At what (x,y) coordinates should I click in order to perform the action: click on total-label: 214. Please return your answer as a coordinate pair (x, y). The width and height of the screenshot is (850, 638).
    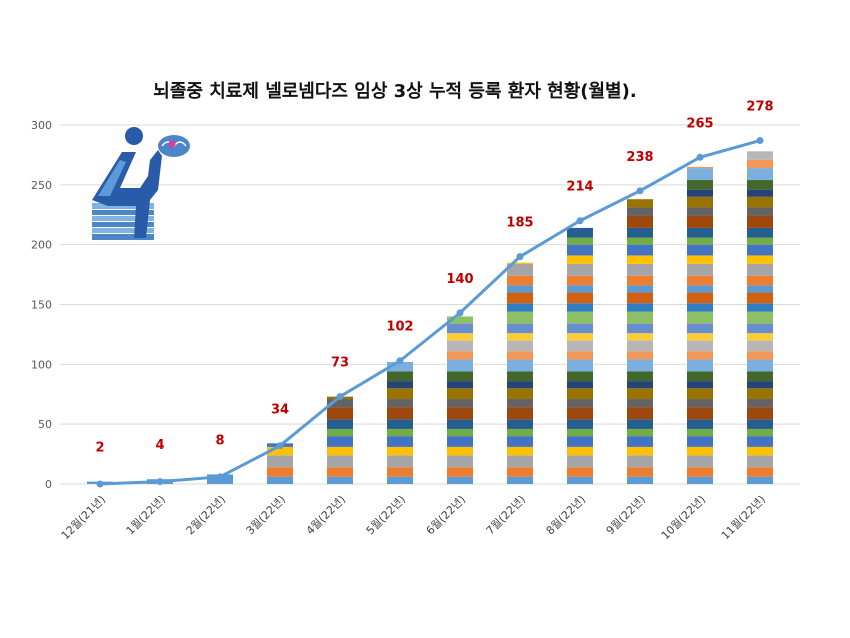
    Looking at the image, I should click on (579, 187).